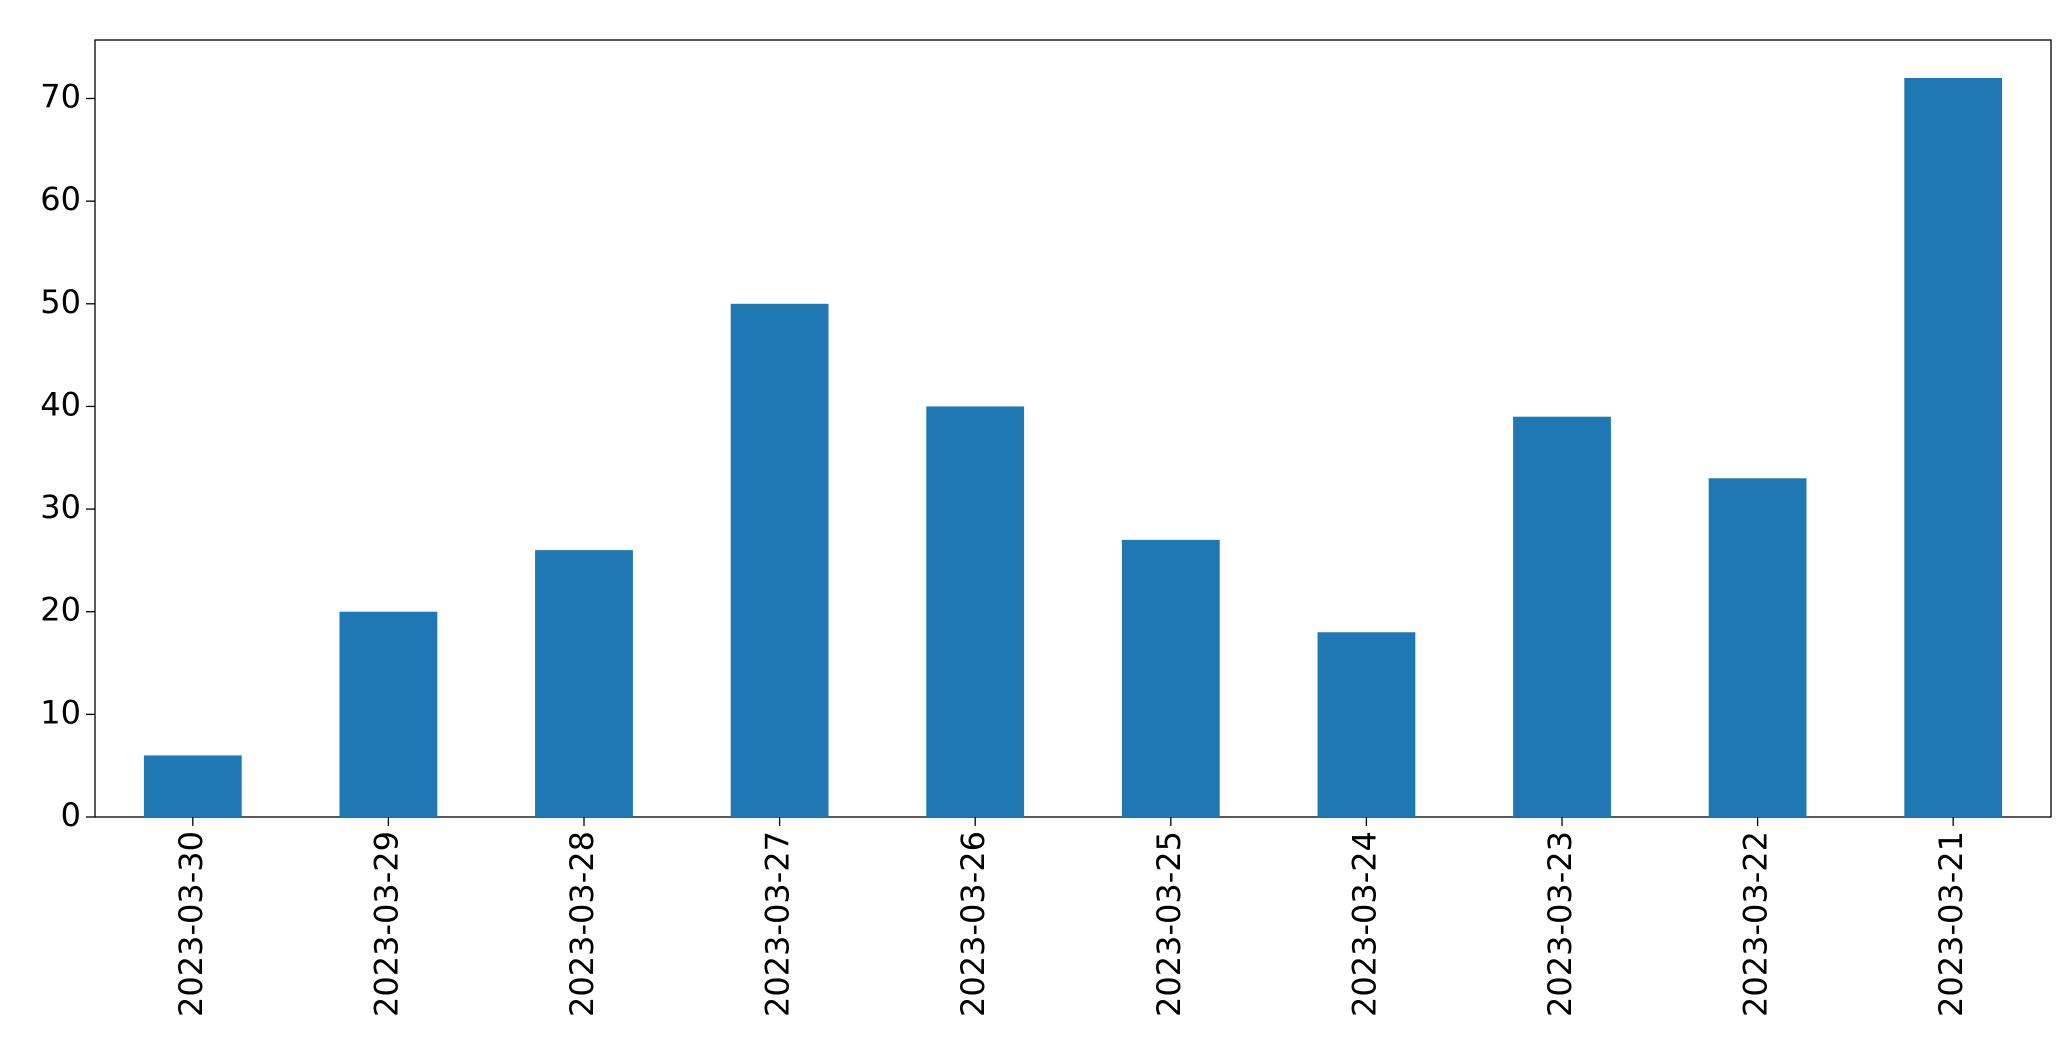 This screenshot has height=1061, width=2071. Describe the element at coordinates (60, 404) in the screenshot. I see `y-tick-label: 40` at that location.